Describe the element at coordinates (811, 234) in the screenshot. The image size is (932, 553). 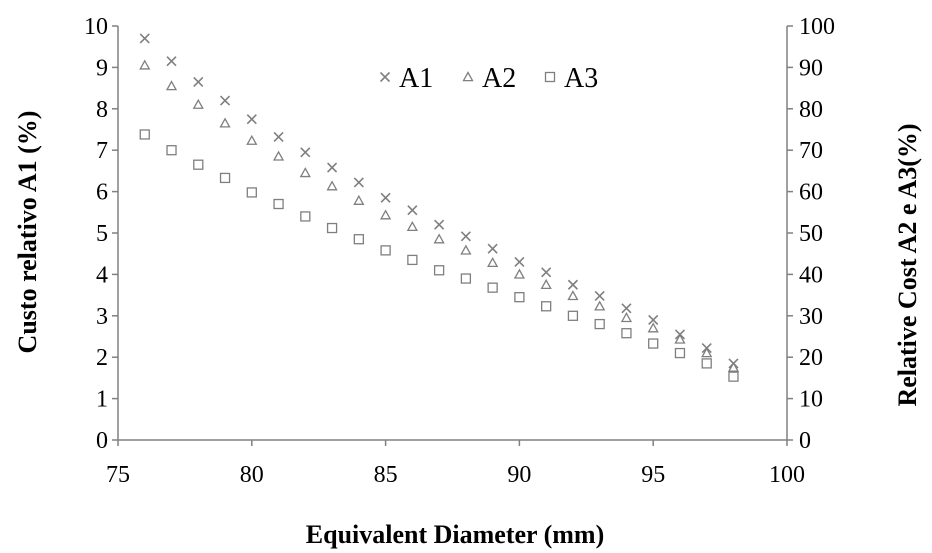
I see `right-y-axis: 0 10 20 30 40 50 60 70 80 90 100` at that location.